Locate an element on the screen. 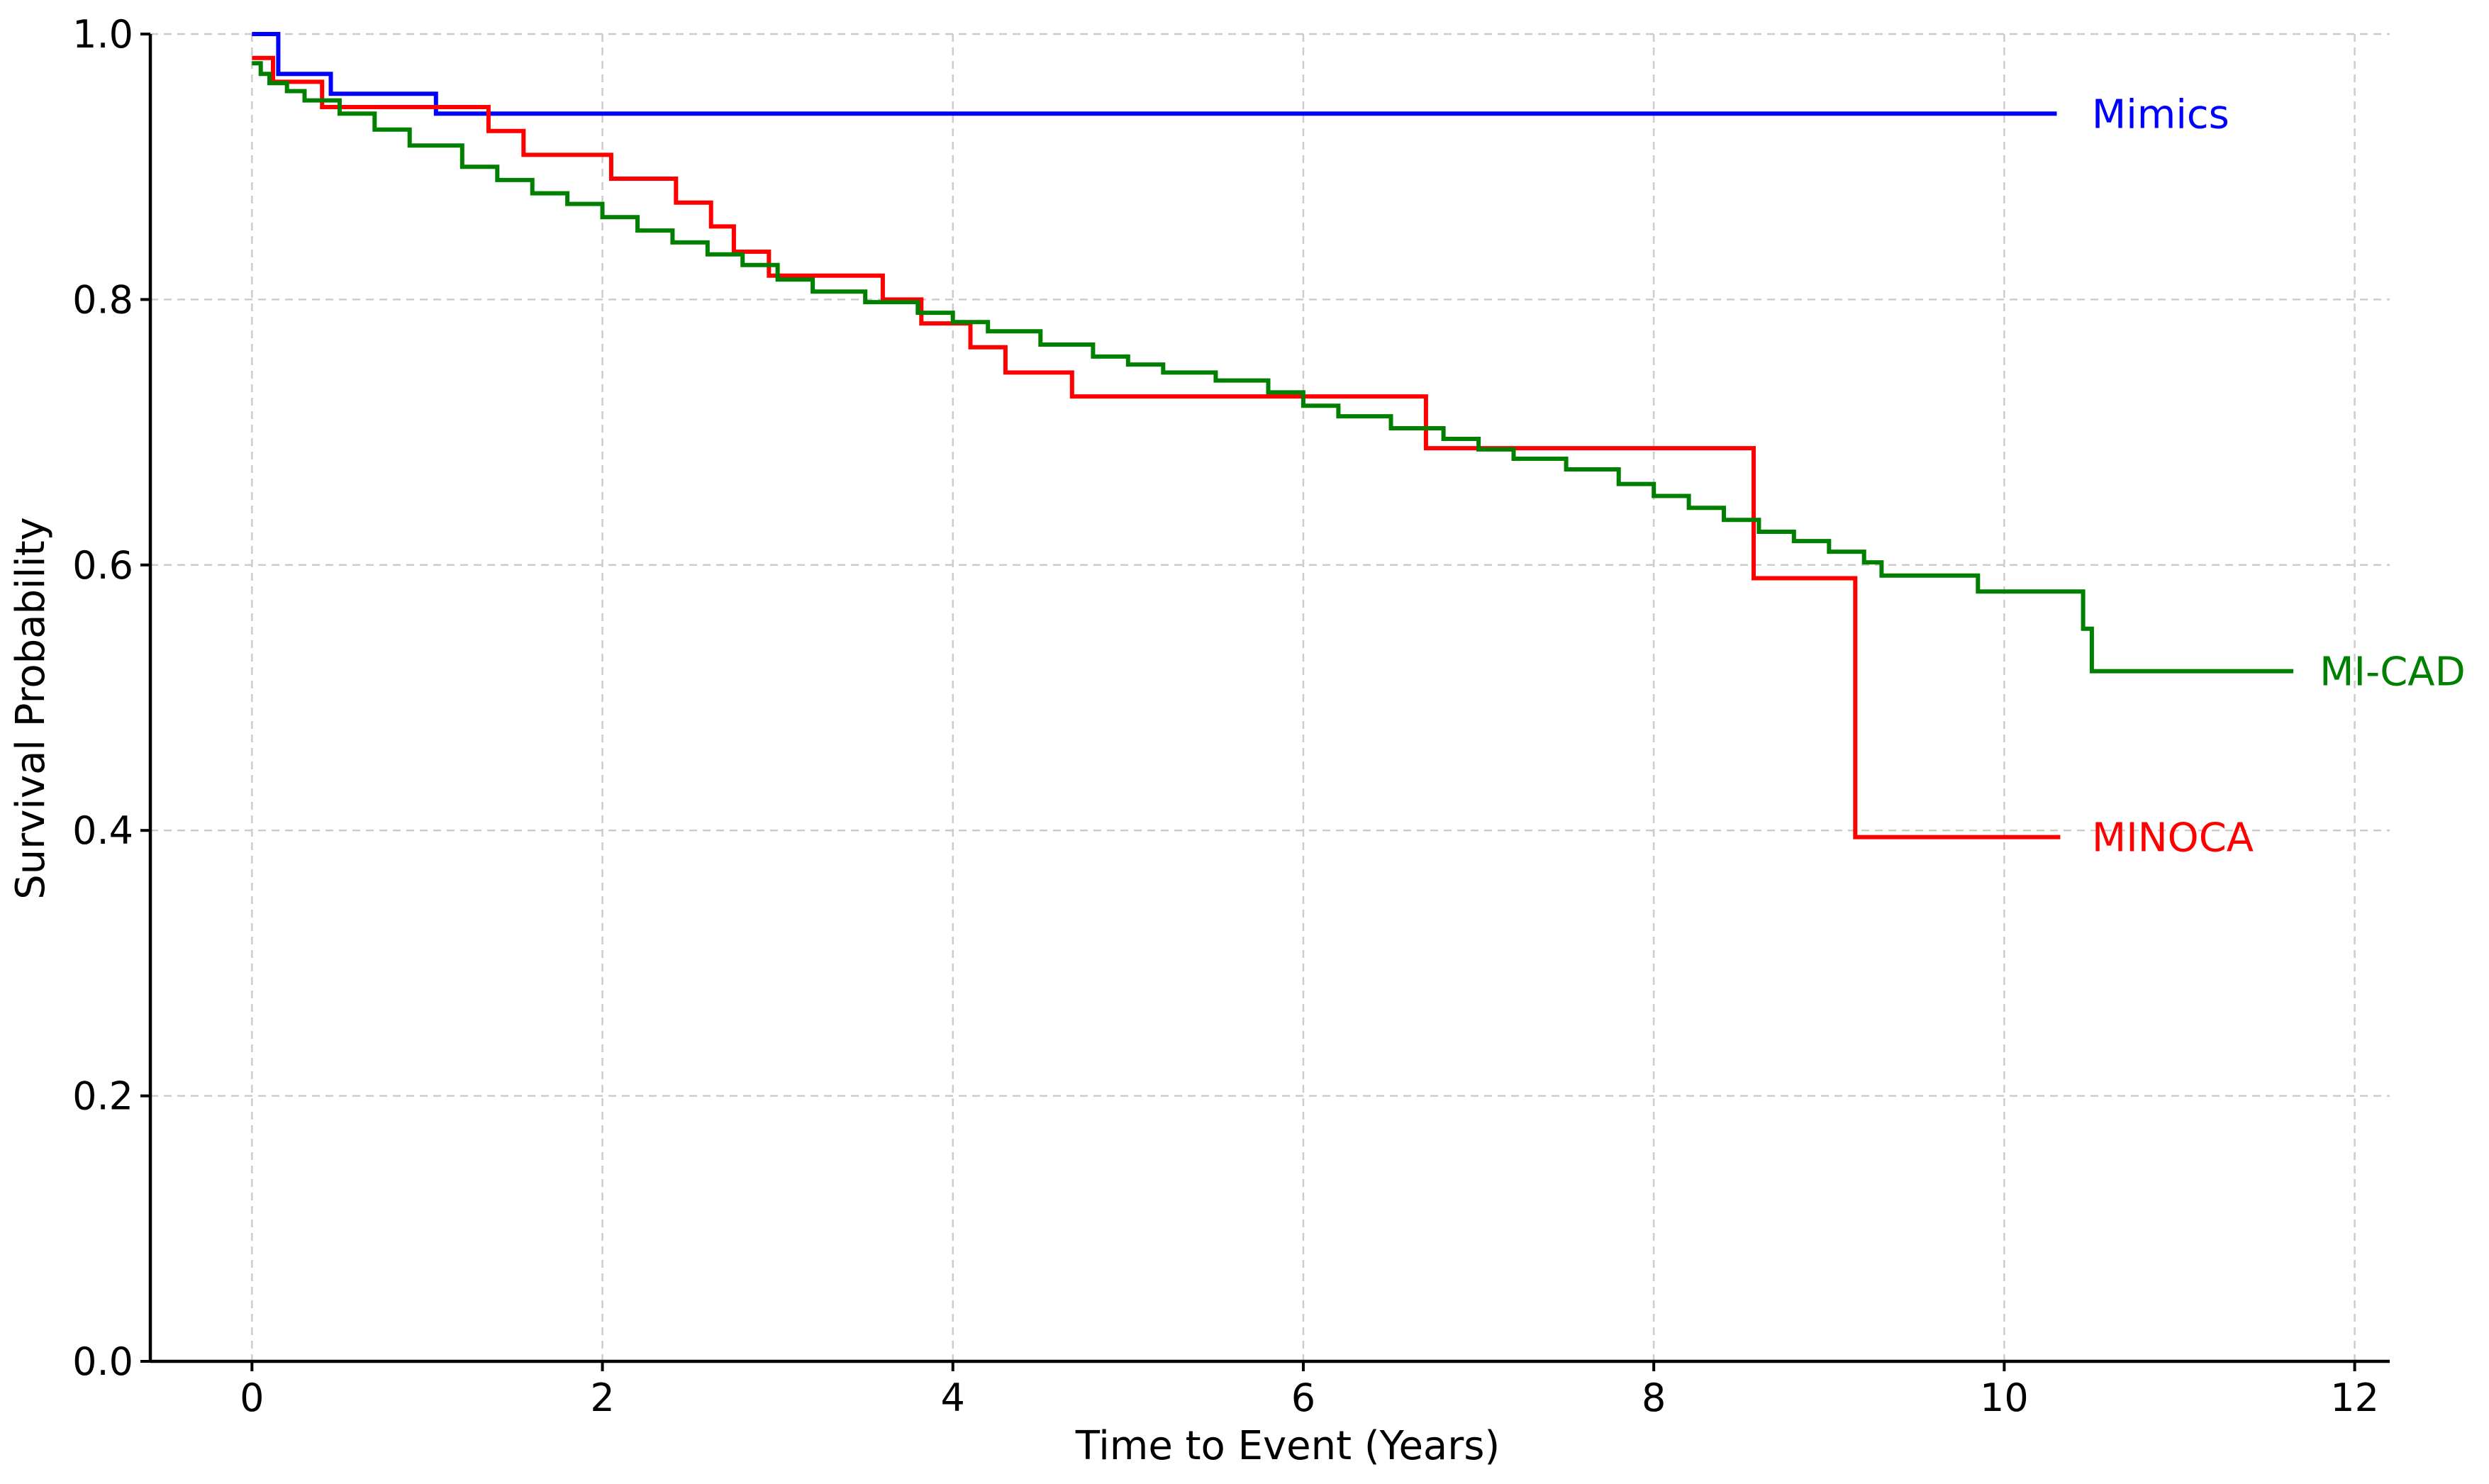 This screenshot has width=2489, height=1484. series-label-mimics: Mimics is located at coordinates (2160, 114).